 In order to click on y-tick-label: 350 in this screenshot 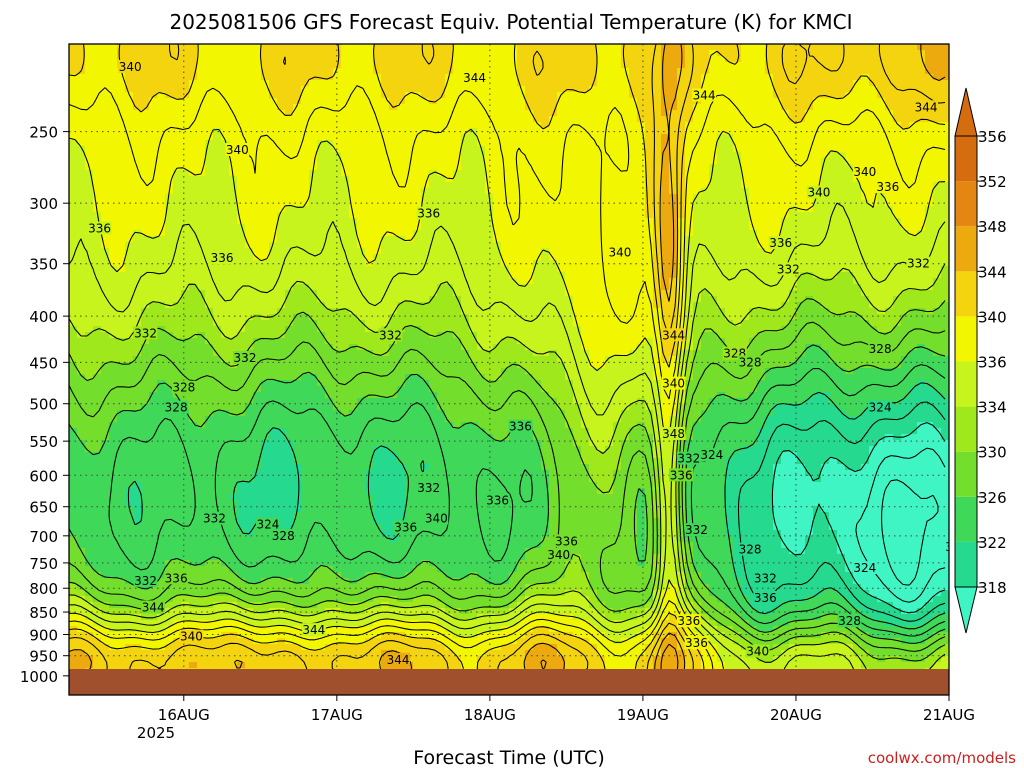, I will do `click(43, 265)`.